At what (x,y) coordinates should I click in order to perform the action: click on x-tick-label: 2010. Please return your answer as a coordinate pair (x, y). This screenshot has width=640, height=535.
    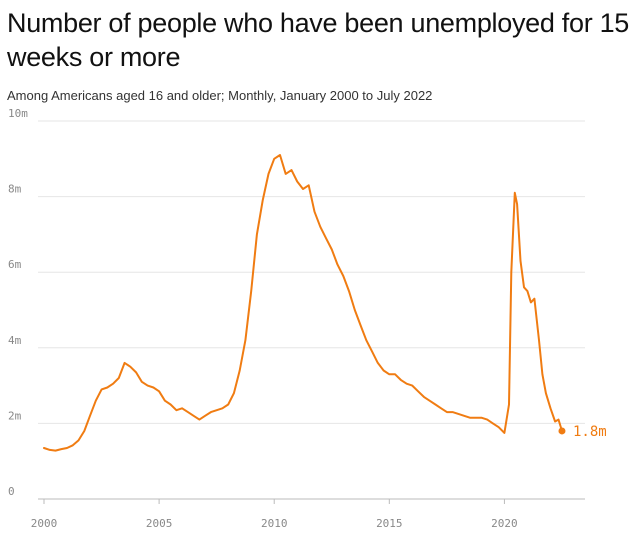
    Looking at the image, I should click on (274, 523).